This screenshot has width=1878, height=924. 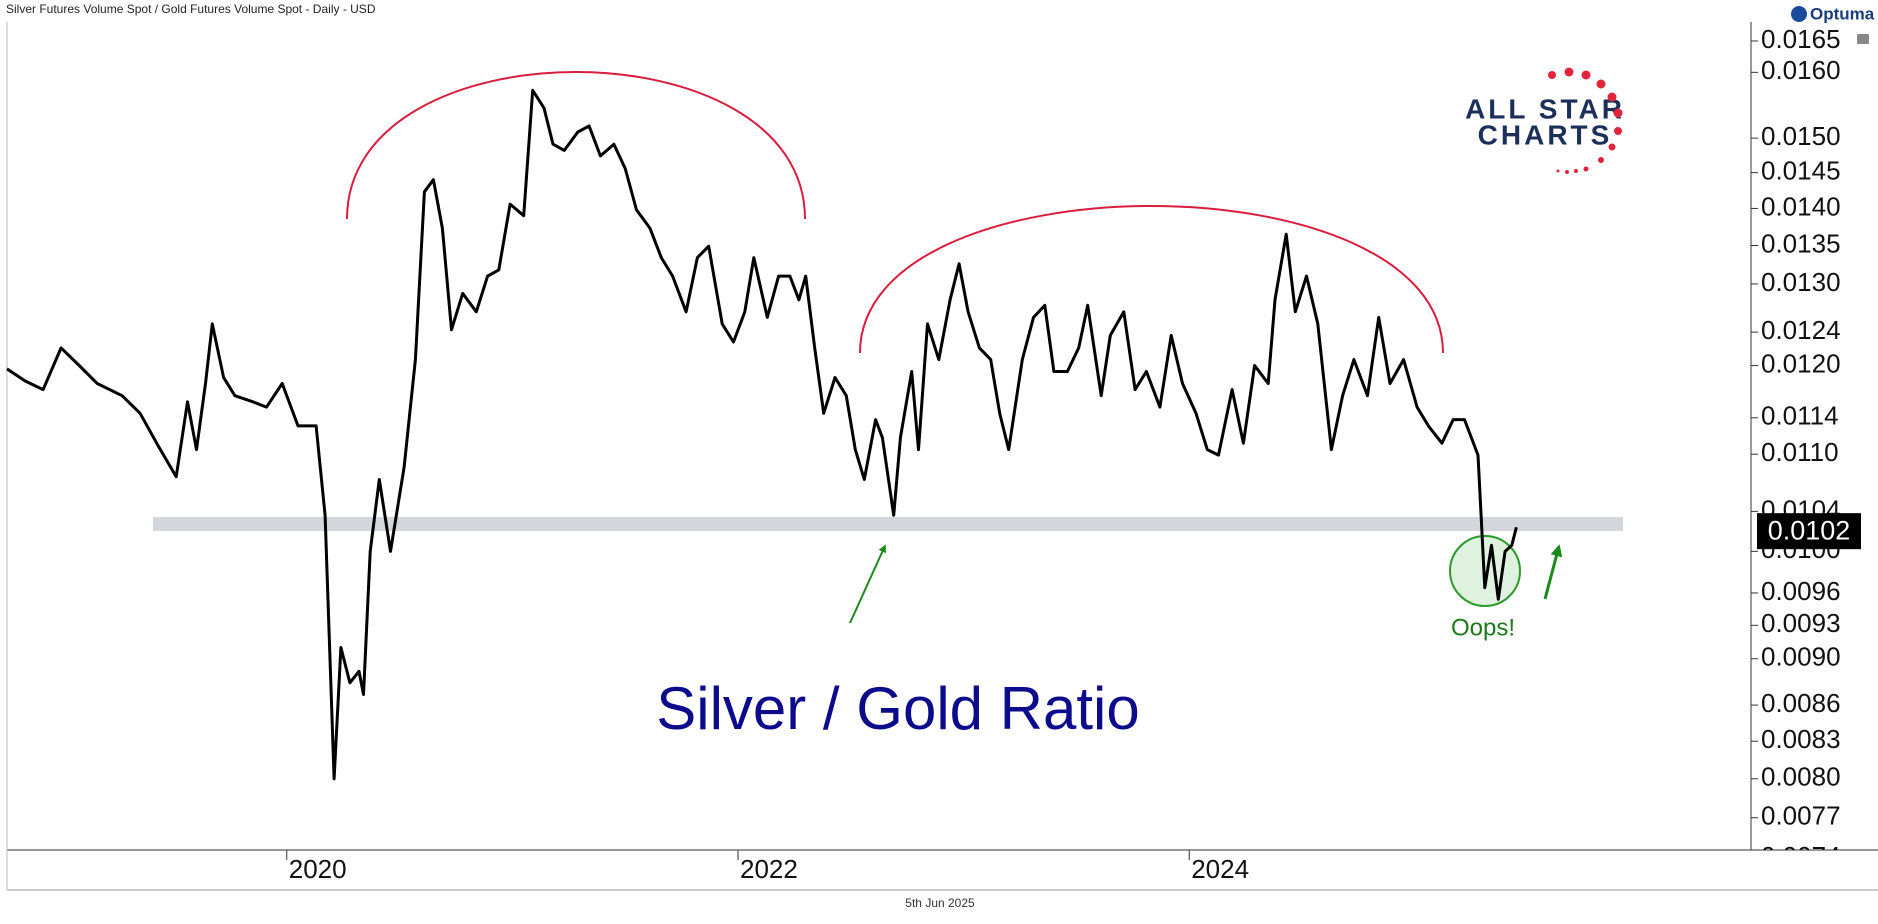 I want to click on y-tick-label: 0.0114, so click(x=1800, y=416).